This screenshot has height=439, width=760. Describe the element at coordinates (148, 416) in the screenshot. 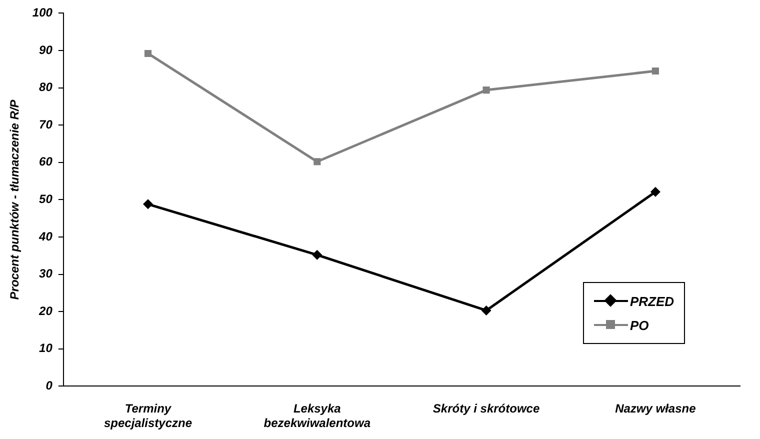

I see `x-tick-label: Terminy specjalistyczne` at that location.